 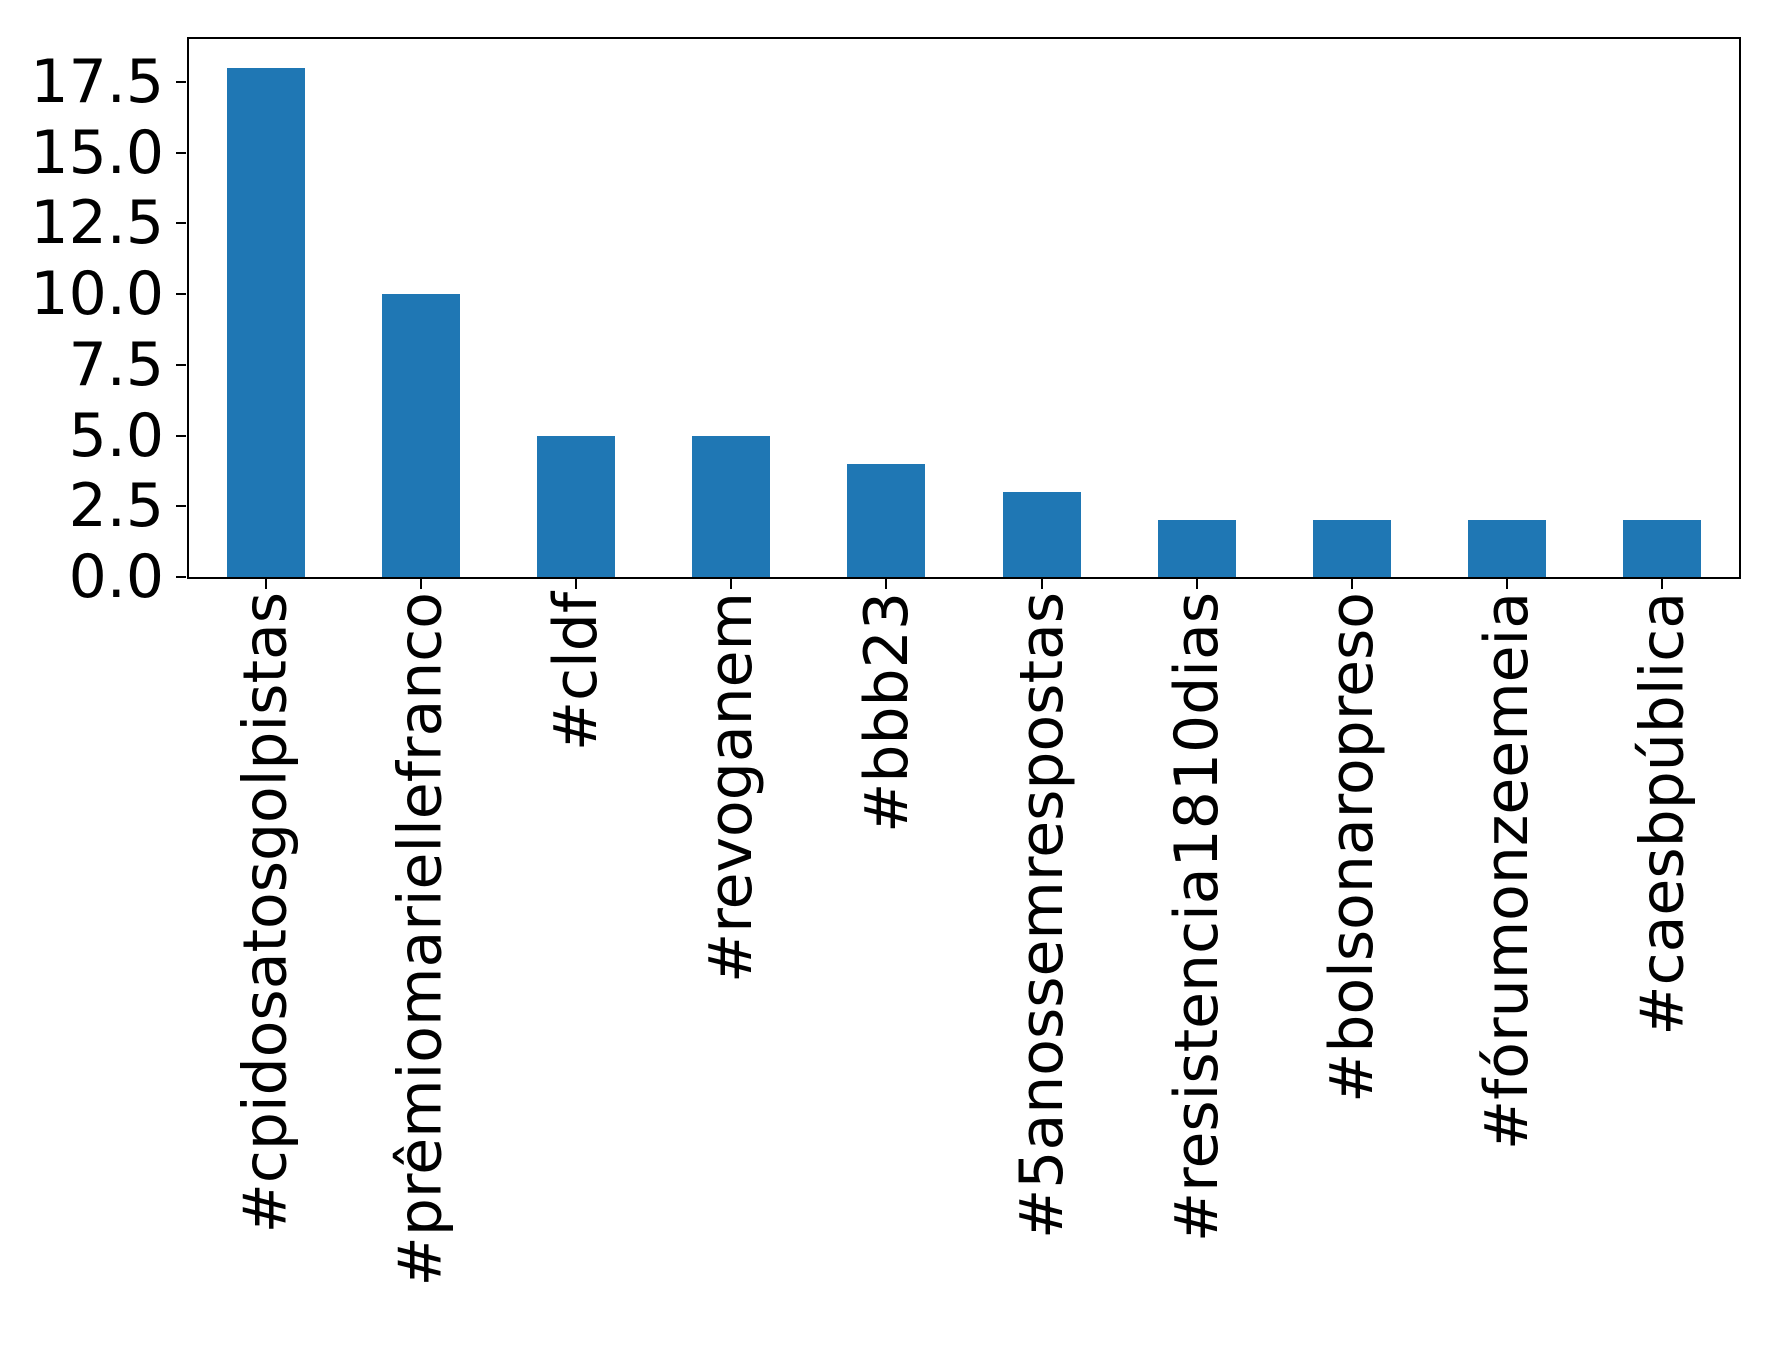 I want to click on x-tick-label: #fórumonzeemeia, so click(x=1507, y=964).